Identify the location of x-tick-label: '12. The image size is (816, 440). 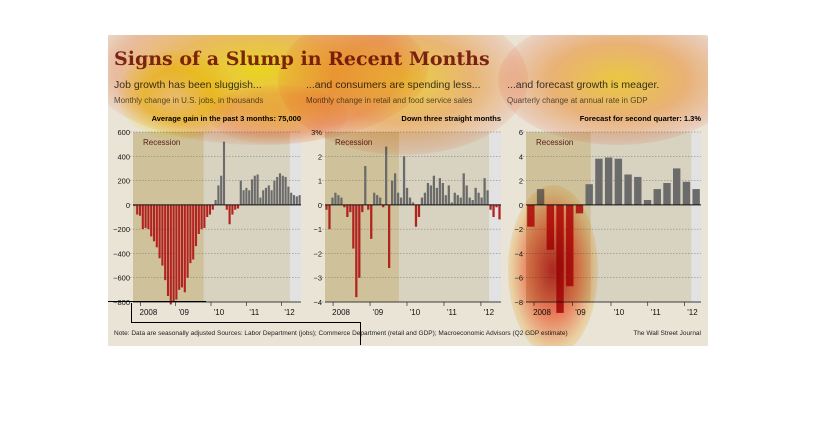
(289, 312).